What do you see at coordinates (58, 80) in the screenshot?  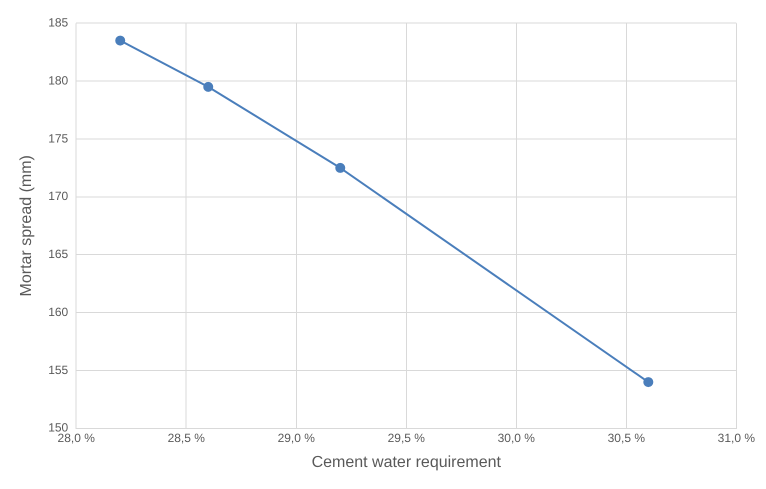 I see `y-tick-label: 180` at bounding box center [58, 80].